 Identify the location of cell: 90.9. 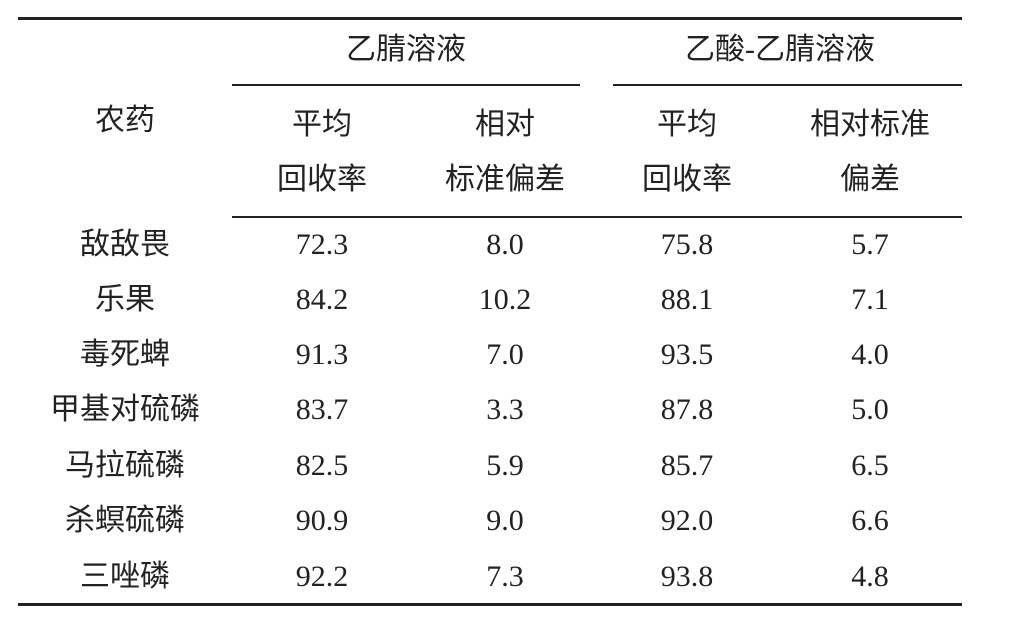
(322, 520).